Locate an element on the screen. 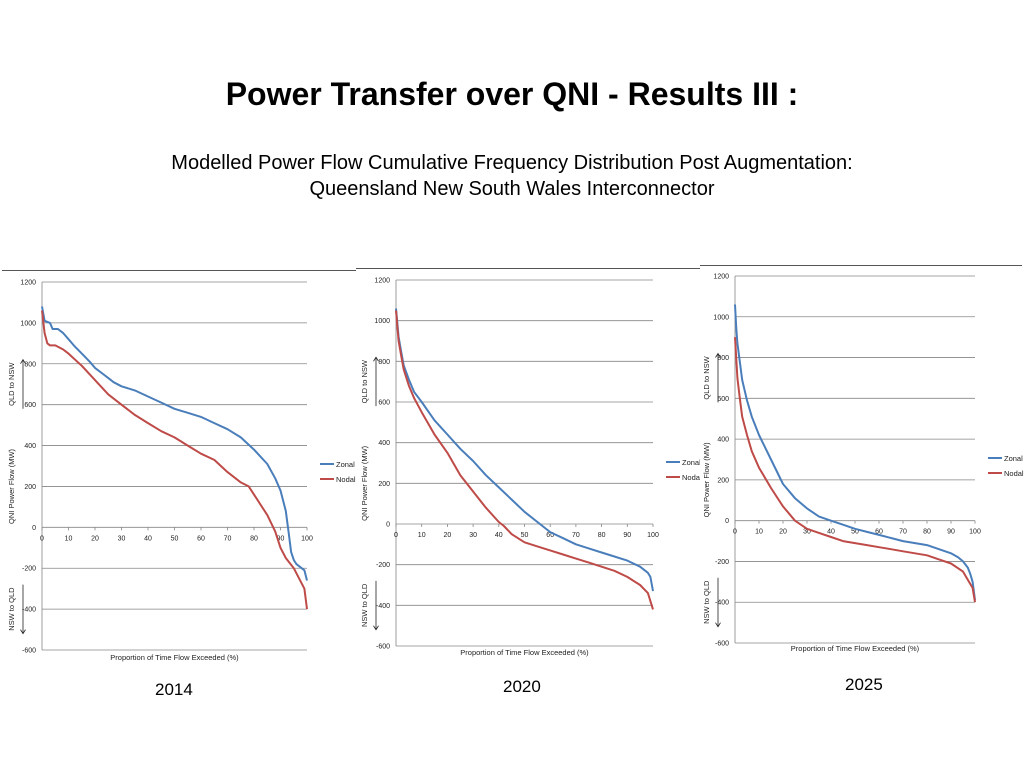  year-label-2020: 2020 is located at coordinates (522, 686).